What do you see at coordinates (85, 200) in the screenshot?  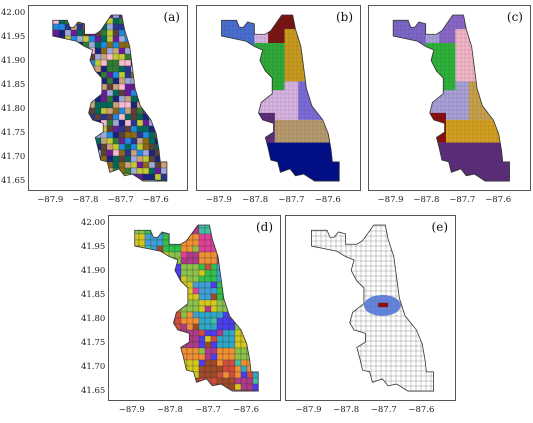 I see `x-tick-label: −87.8` at bounding box center [85, 200].